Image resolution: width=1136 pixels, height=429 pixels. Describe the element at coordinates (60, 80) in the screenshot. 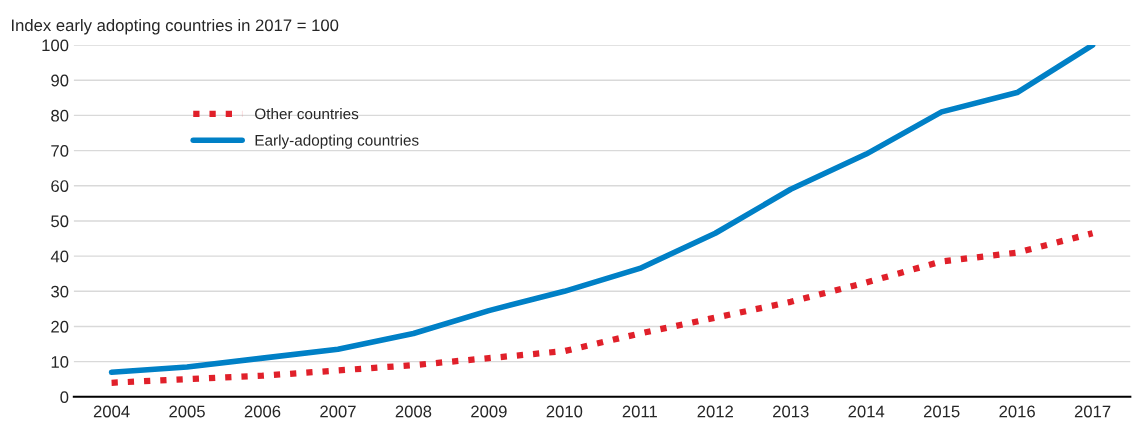

I see `y-tick-label: 90` at that location.